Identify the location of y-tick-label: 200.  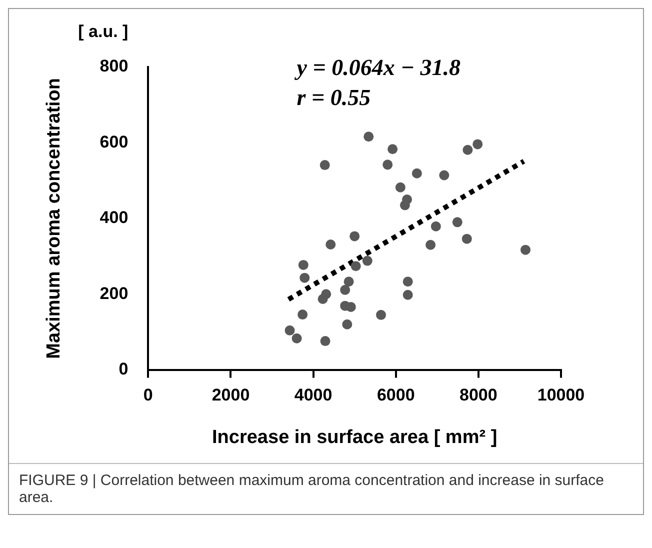
(114, 293).